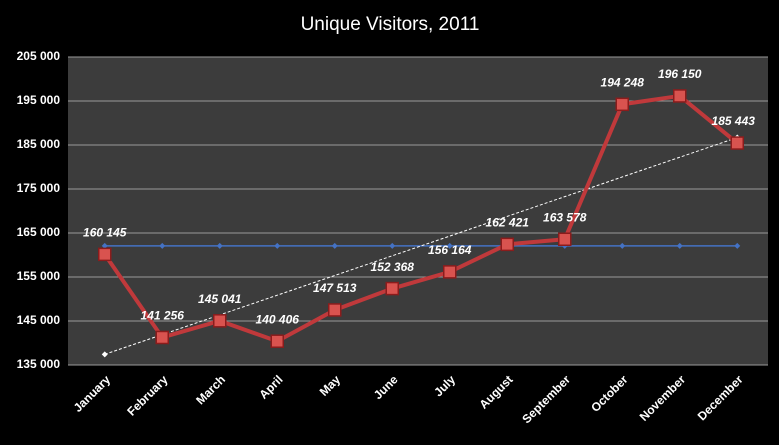 The image size is (779, 445). Describe the element at coordinates (105, 233) in the screenshot. I see `value-label: 160 145` at that location.